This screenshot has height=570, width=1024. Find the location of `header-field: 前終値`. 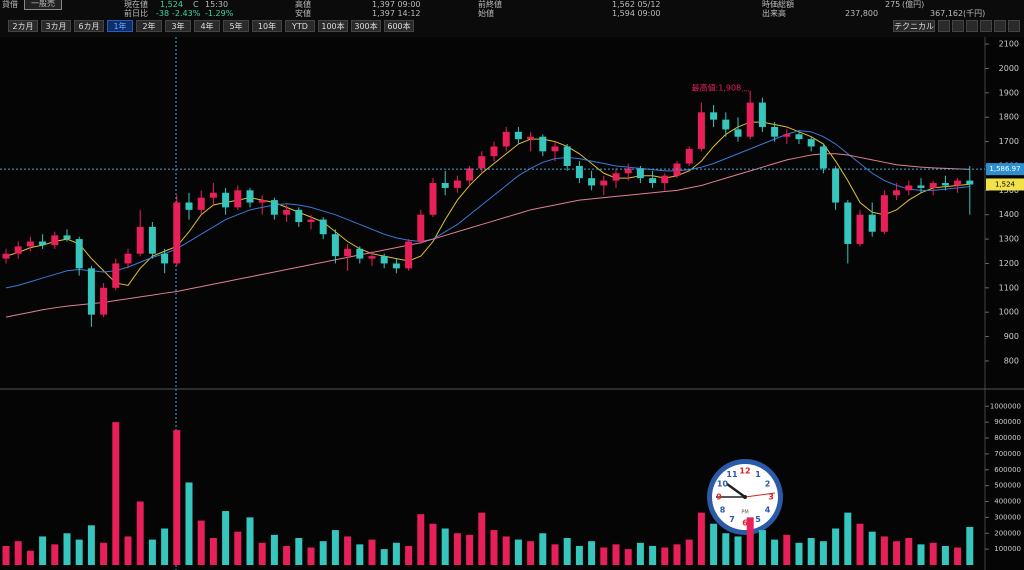

header-field: 前終値 is located at coordinates (490, 4).